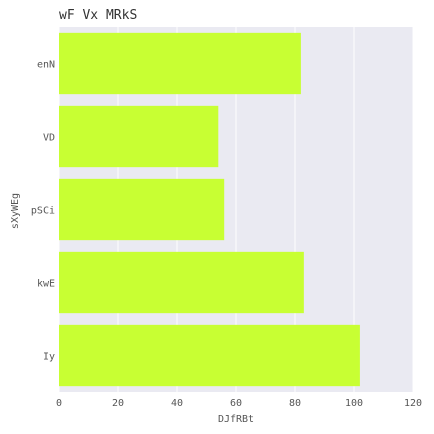 Image resolution: width=434 pixels, height=434 pixels. What do you see at coordinates (59, 403) in the screenshot?
I see `x-tick-label: 0` at bounding box center [59, 403].